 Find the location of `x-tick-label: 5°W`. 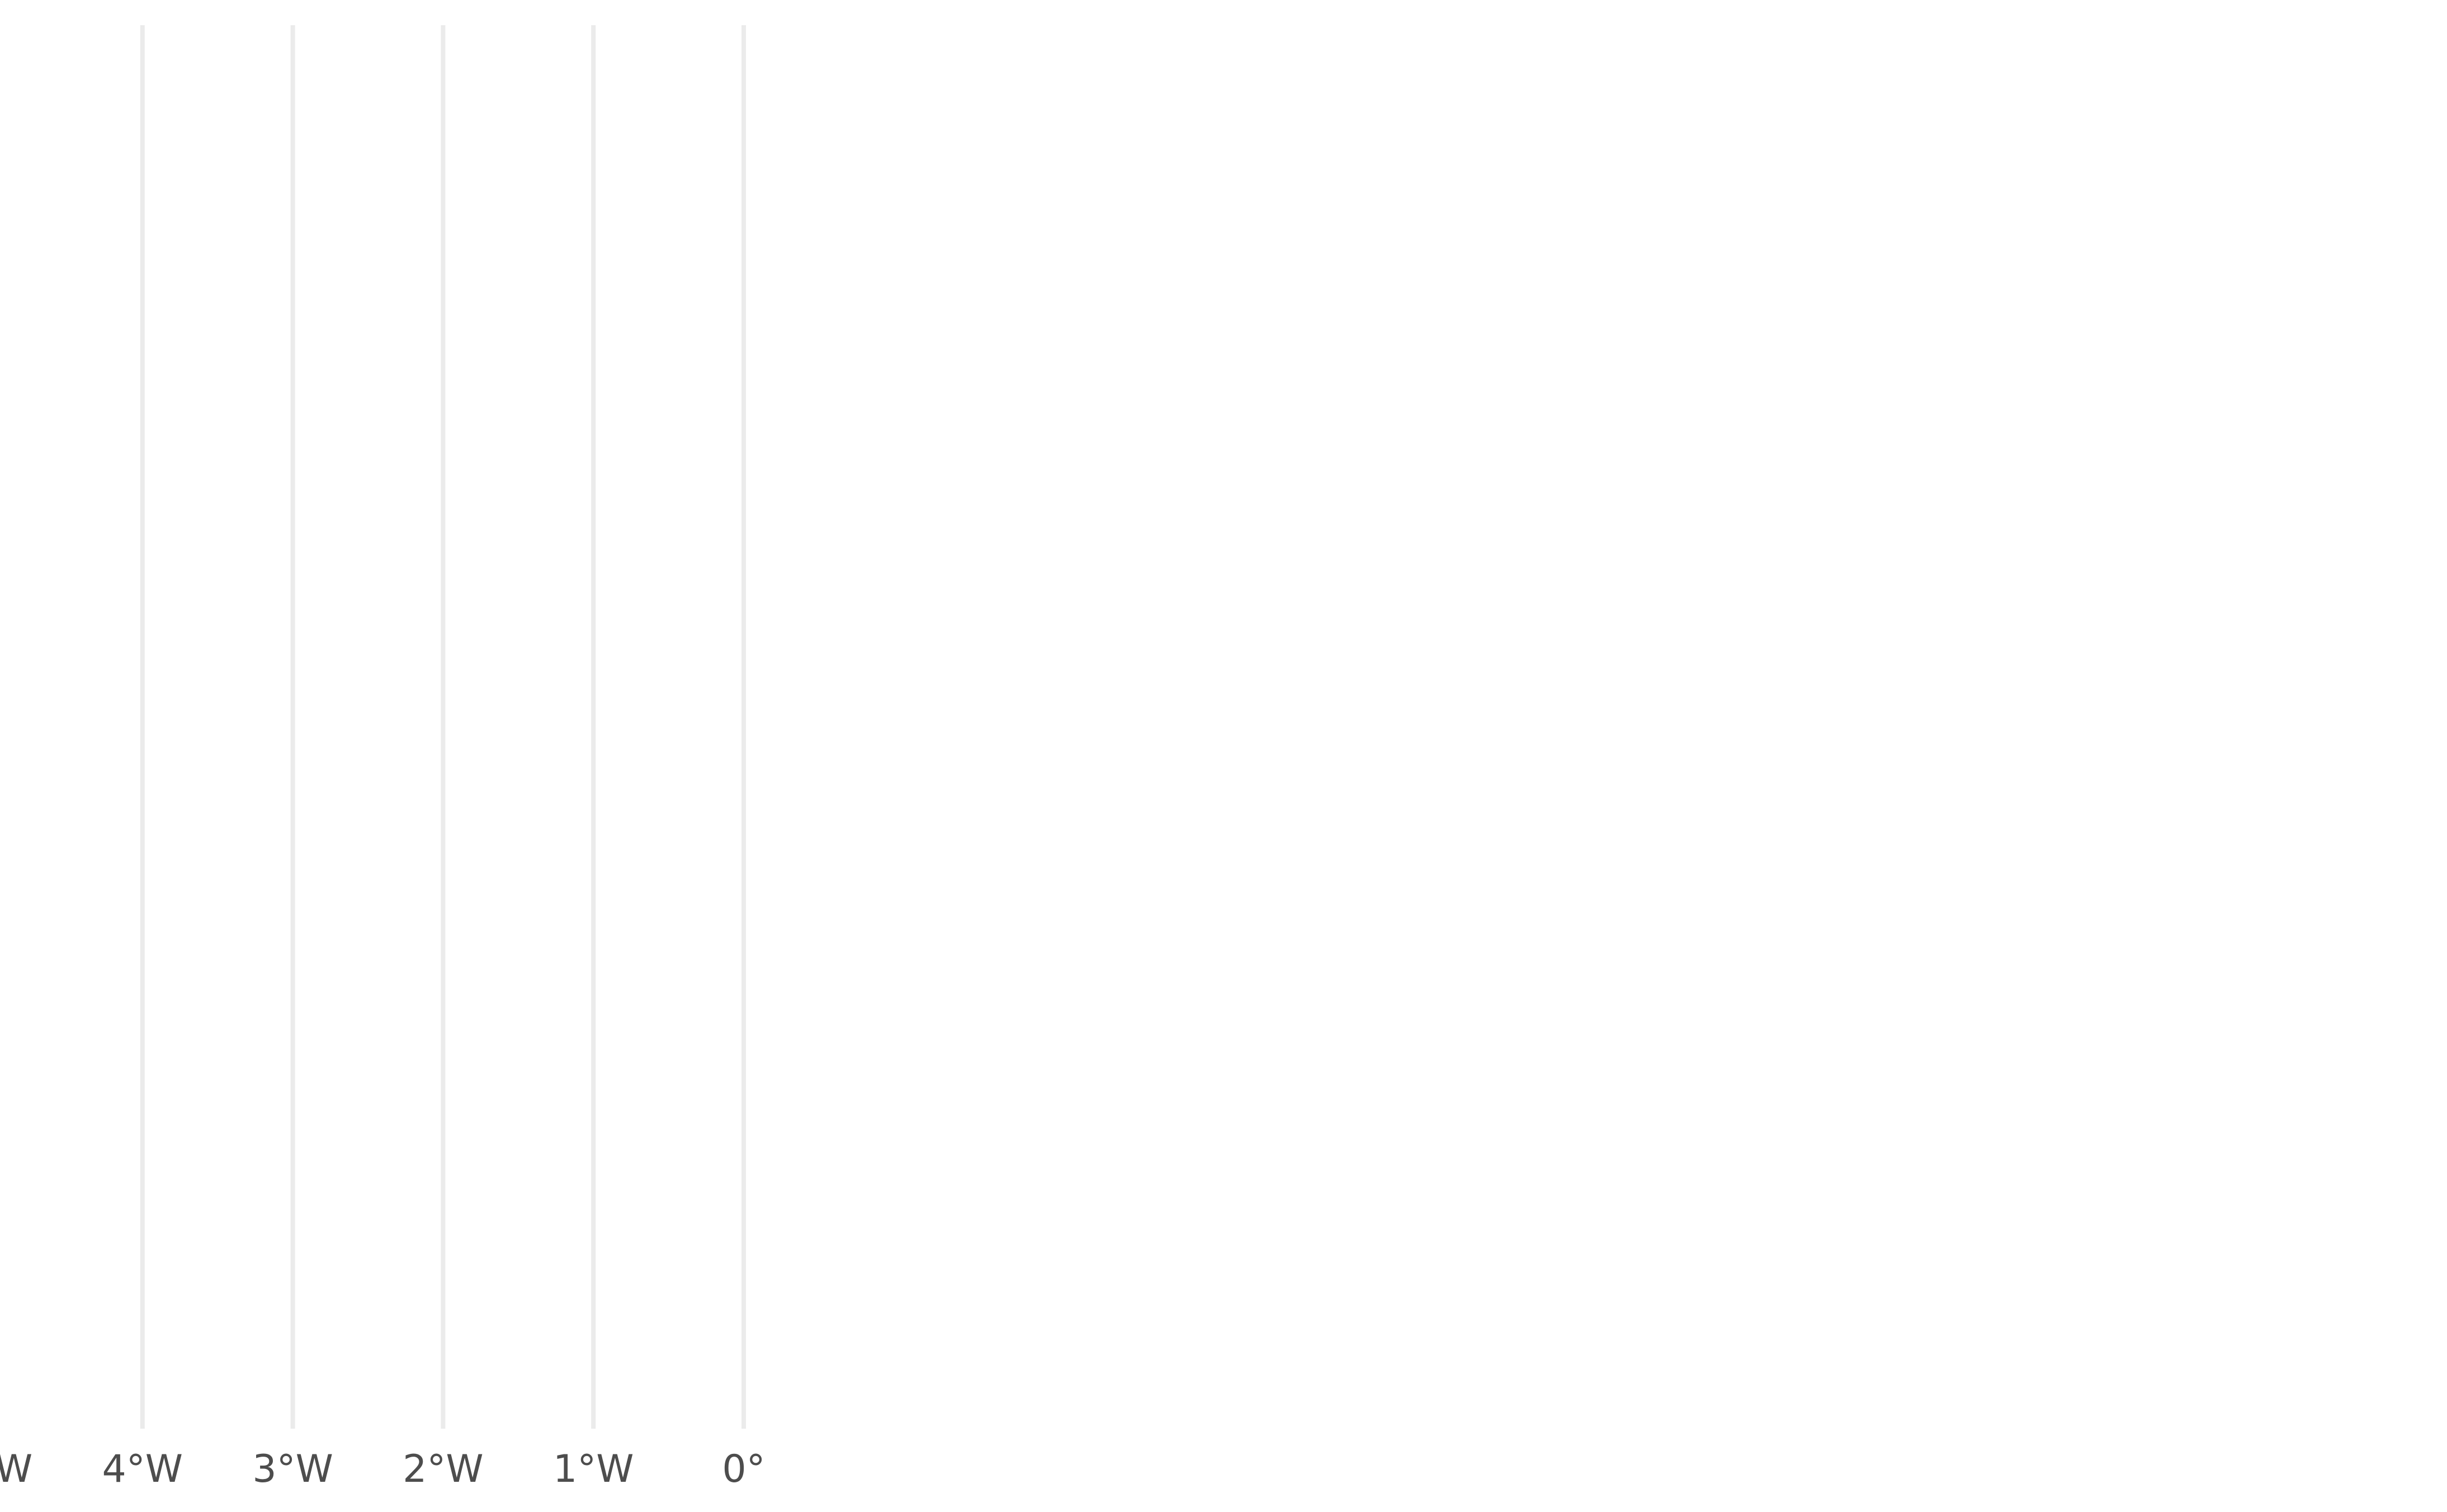

x-tick-label: 5°W is located at coordinates (16, 1469).